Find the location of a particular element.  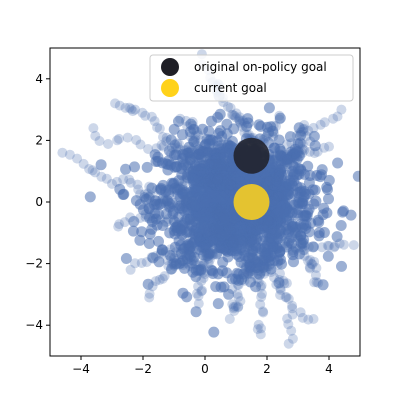

x-tick-label: 0 is located at coordinates (205, 369).